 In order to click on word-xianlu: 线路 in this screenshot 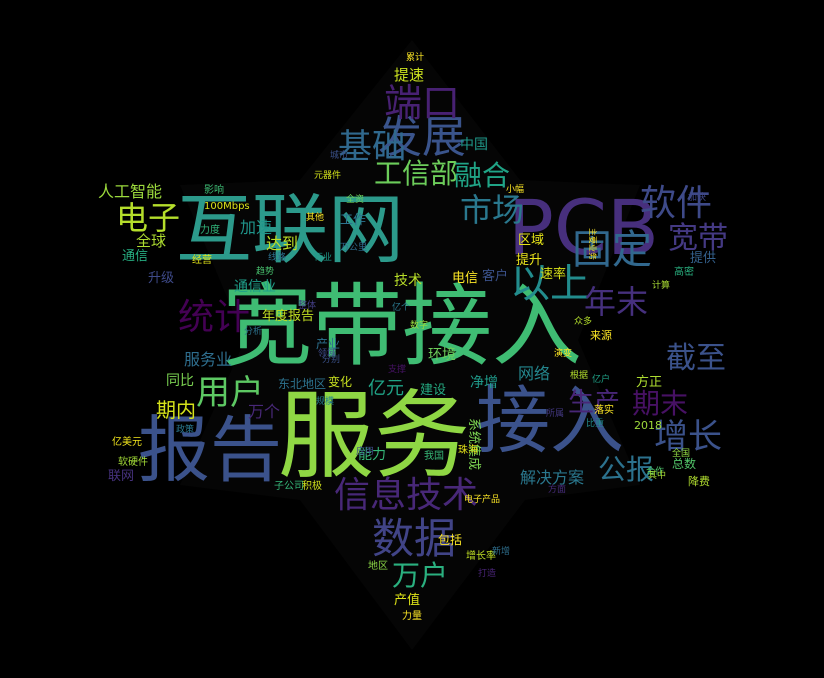, I will do `click(277, 258)`.